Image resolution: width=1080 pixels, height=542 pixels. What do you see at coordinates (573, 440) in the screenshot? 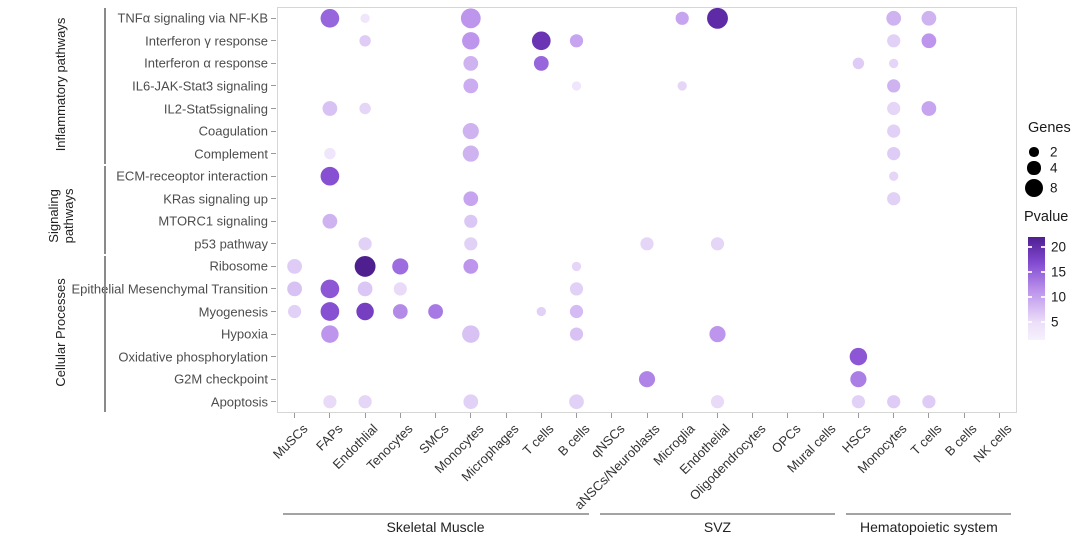
I see `cell-type-label: B cells` at bounding box center [573, 440].